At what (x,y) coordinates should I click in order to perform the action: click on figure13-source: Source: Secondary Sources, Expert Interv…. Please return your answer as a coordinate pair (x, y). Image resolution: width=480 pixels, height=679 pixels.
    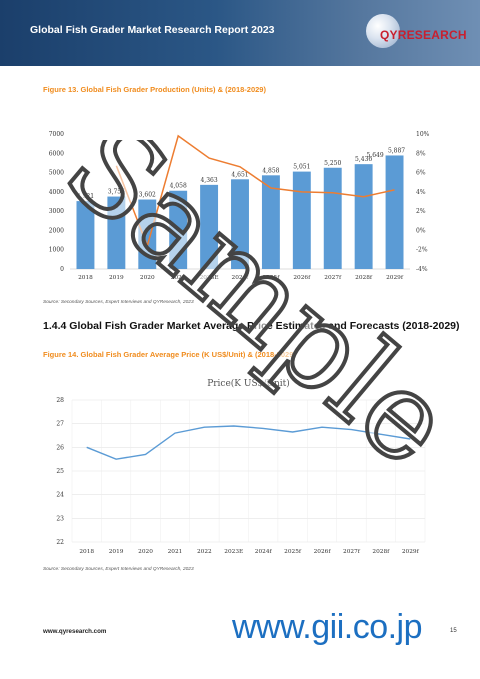
    Looking at the image, I should click on (118, 302).